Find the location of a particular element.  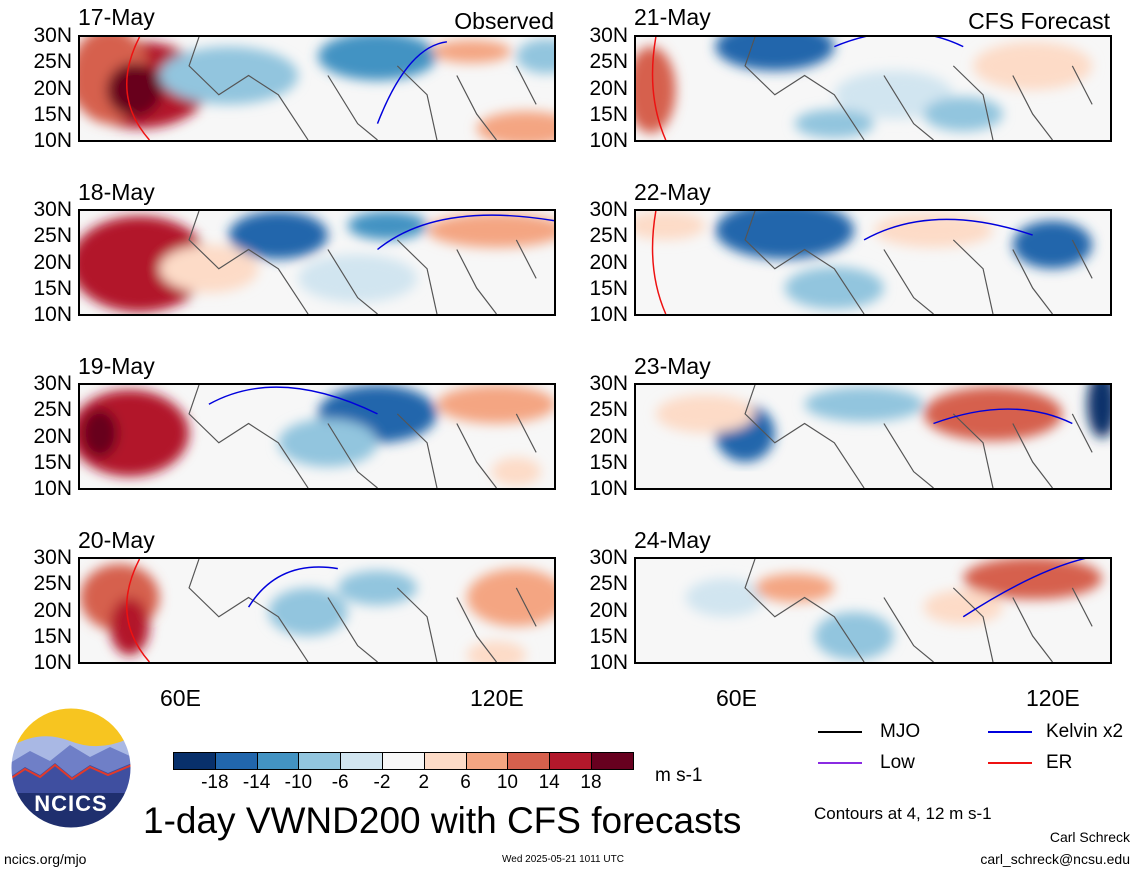

panel-date: 20-May is located at coordinates (116, 540).